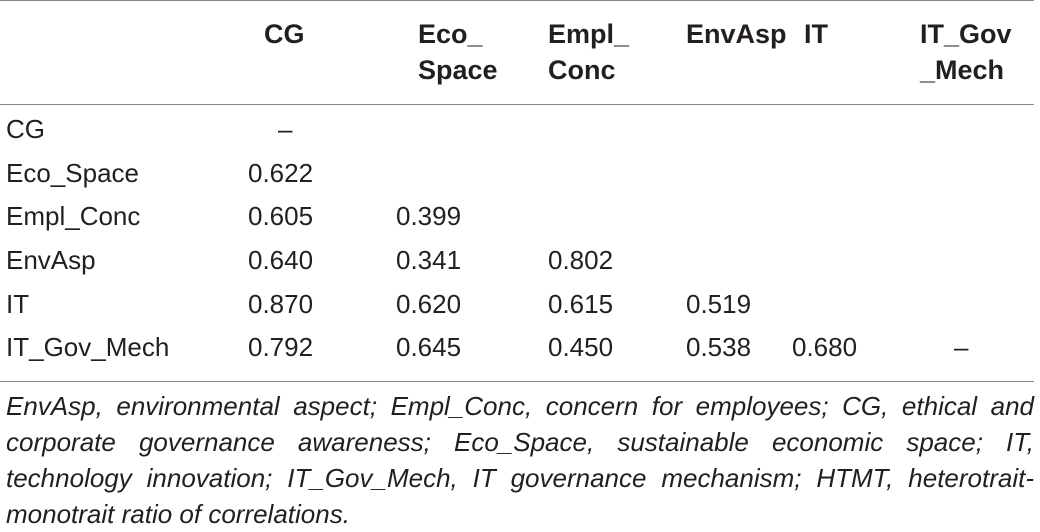  Describe the element at coordinates (51, 260) in the screenshot. I see `row-label-envasp: EnvAsp` at that location.